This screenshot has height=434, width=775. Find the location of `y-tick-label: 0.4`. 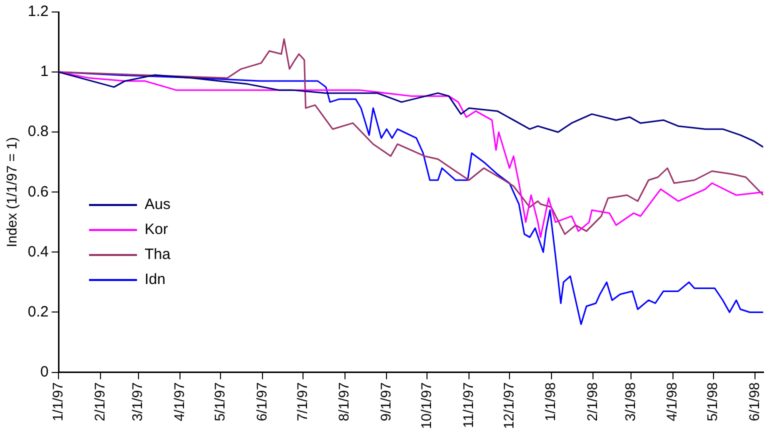

y-tick-label: 0.4 is located at coordinates (38, 251).